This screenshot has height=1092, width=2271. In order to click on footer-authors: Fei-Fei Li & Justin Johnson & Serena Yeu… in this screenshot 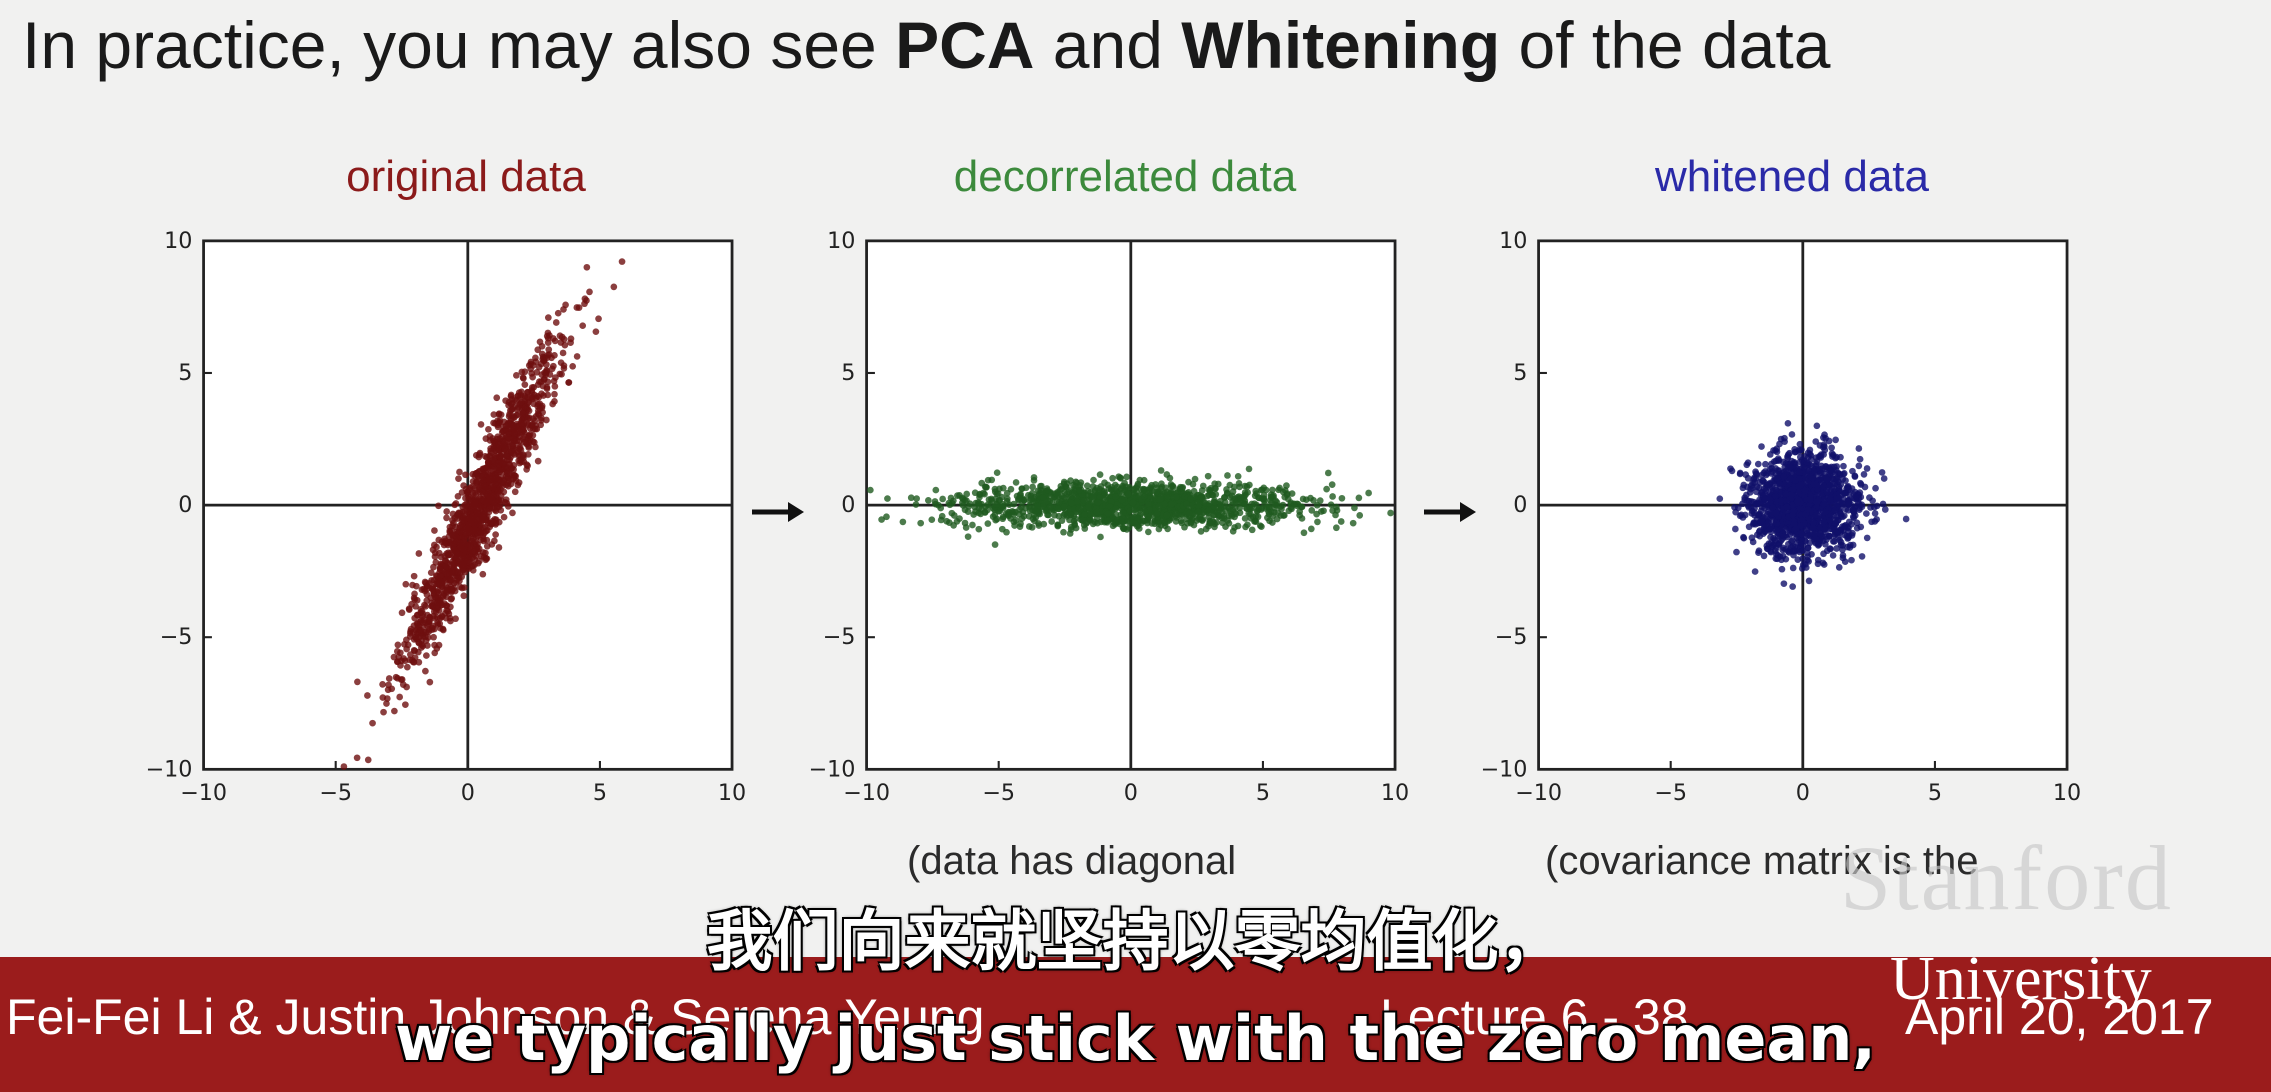, I will do `click(495, 1017)`.